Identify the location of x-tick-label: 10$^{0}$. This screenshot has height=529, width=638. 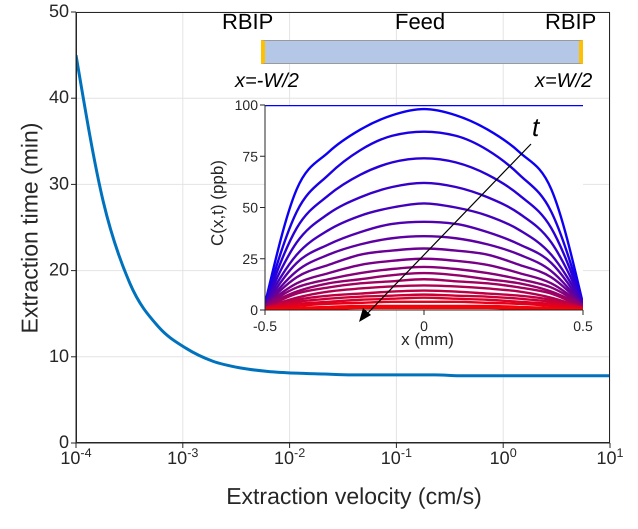
(503, 457).